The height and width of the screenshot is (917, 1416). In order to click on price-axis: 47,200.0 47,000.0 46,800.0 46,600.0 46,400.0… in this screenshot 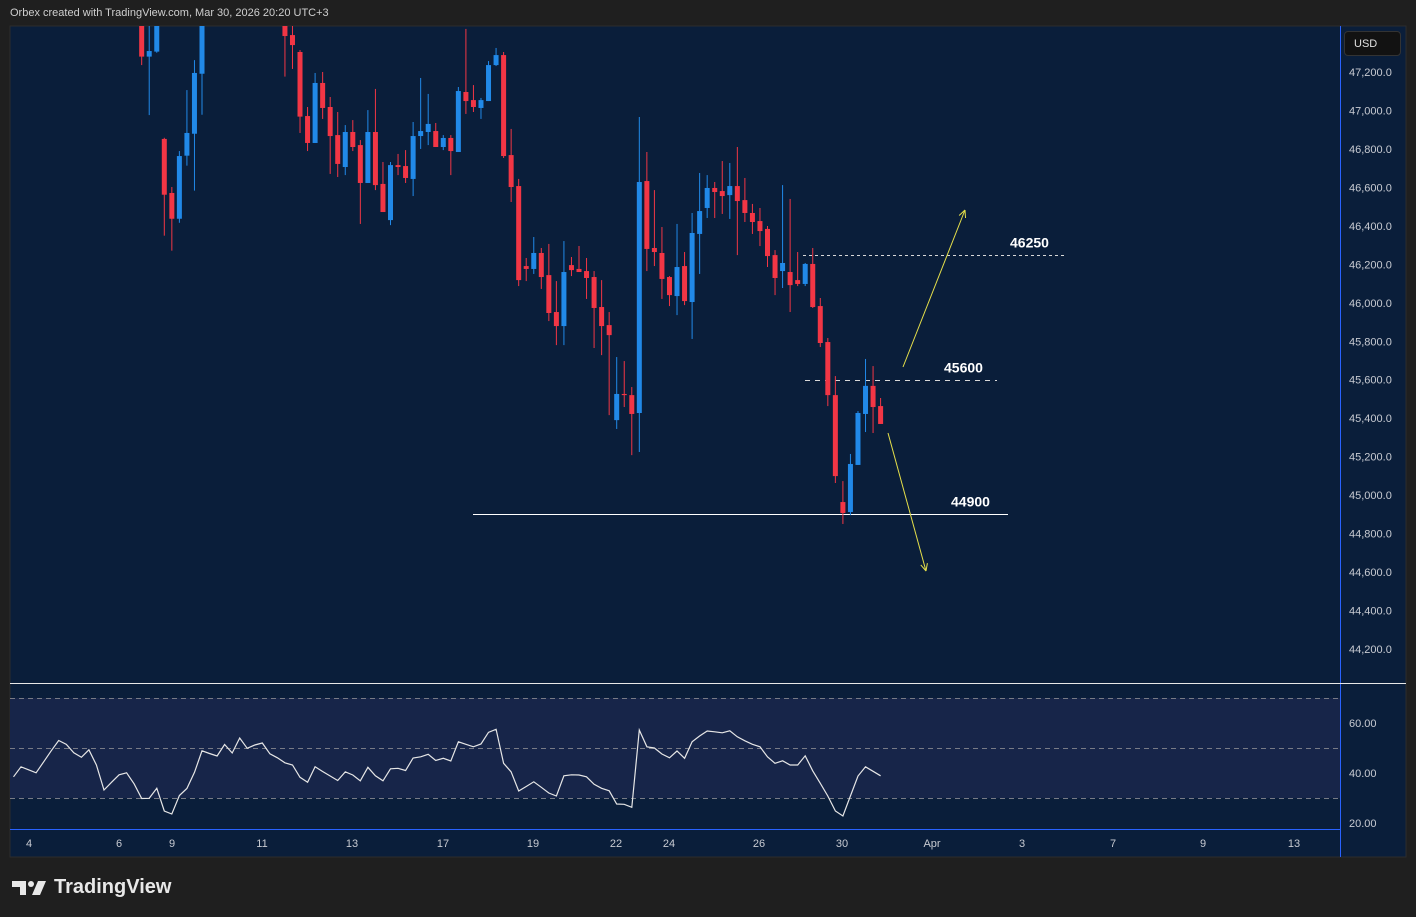, I will do `click(1370, 361)`.